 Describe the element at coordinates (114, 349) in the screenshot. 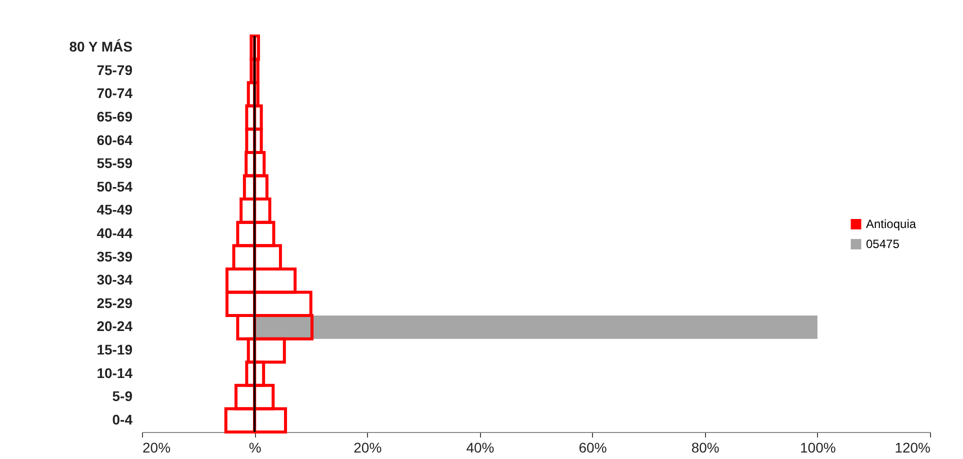

I see `y-tick-label: 15-19` at that location.